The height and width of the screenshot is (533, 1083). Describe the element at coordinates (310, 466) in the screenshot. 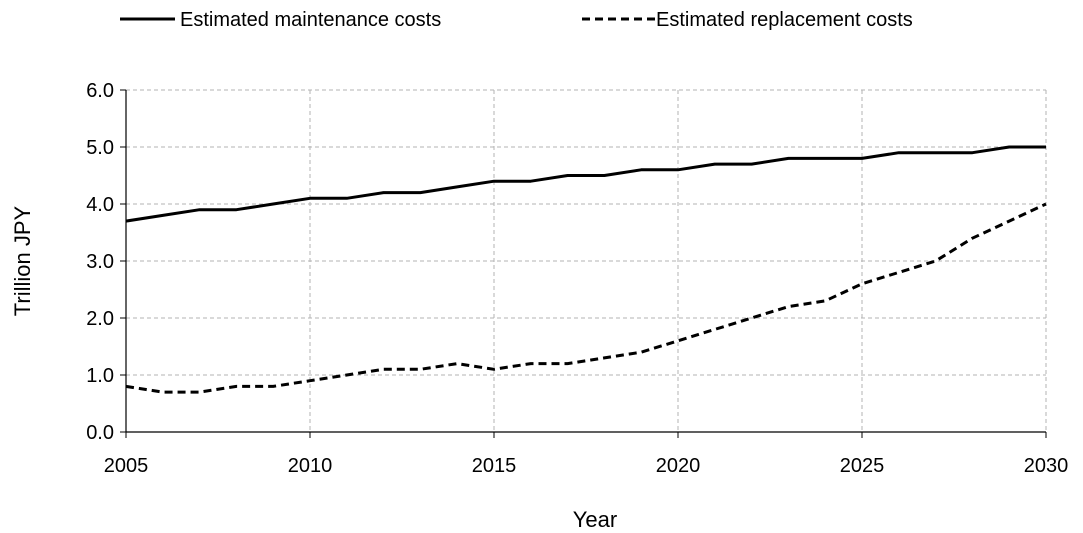

I see `x-tick-label: 2010` at that location.